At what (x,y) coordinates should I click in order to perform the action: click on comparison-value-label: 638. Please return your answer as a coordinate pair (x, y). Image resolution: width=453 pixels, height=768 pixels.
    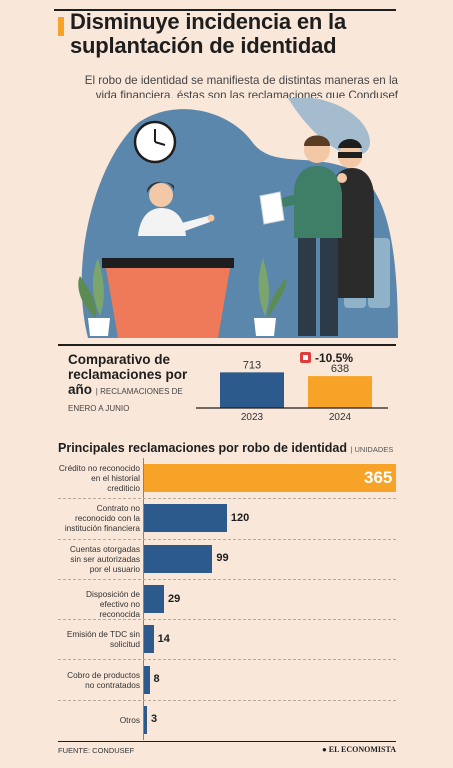
    Looking at the image, I should click on (340, 369).